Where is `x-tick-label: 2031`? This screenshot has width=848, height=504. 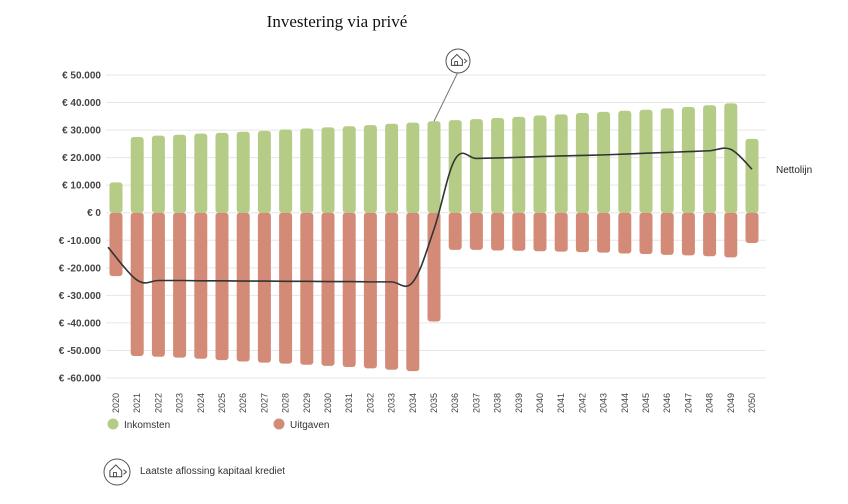
x-tick-label: 2031 is located at coordinates (349, 403).